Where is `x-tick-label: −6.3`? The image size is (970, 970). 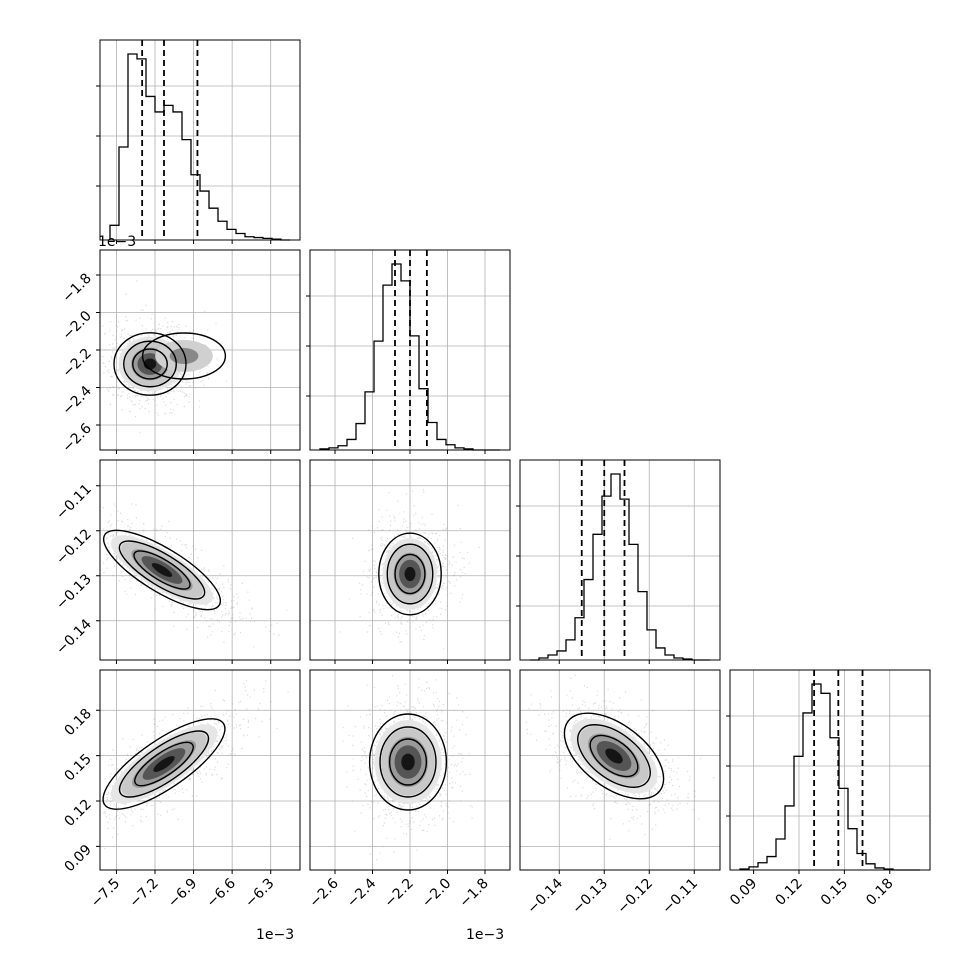 x-tick-label: −6.3 is located at coordinates (259, 893).